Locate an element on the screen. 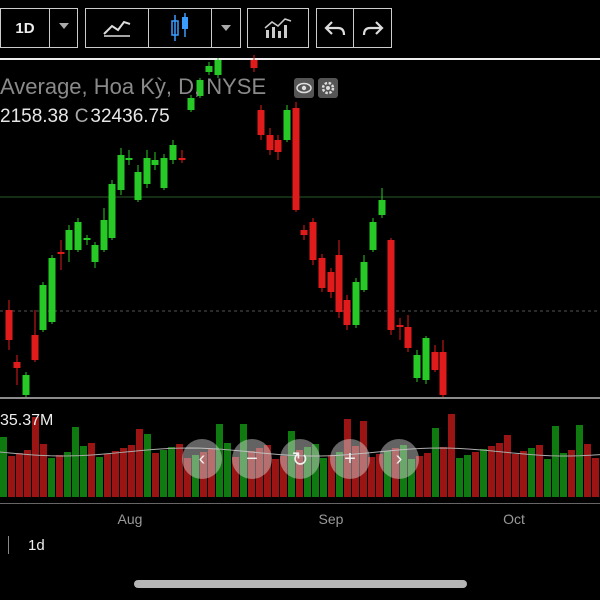 This screenshot has height=600, width=600. zoom-out-button: − is located at coordinates (252, 459).